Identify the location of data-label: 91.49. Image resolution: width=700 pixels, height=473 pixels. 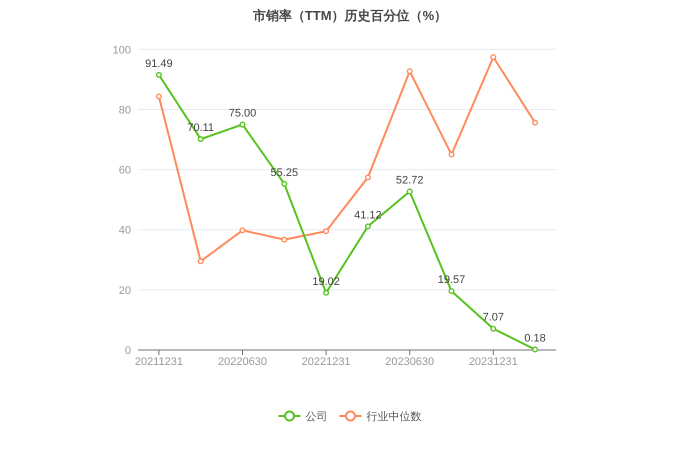
(159, 64).